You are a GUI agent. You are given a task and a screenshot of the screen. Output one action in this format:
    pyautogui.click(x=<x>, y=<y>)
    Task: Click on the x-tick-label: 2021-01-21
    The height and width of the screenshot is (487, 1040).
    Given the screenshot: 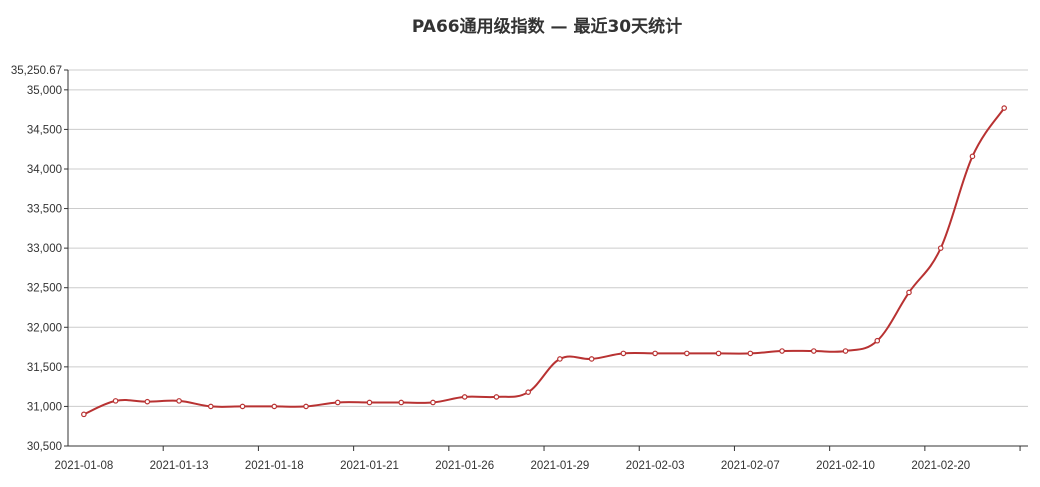 What is the action you would take?
    pyautogui.click(x=369, y=466)
    